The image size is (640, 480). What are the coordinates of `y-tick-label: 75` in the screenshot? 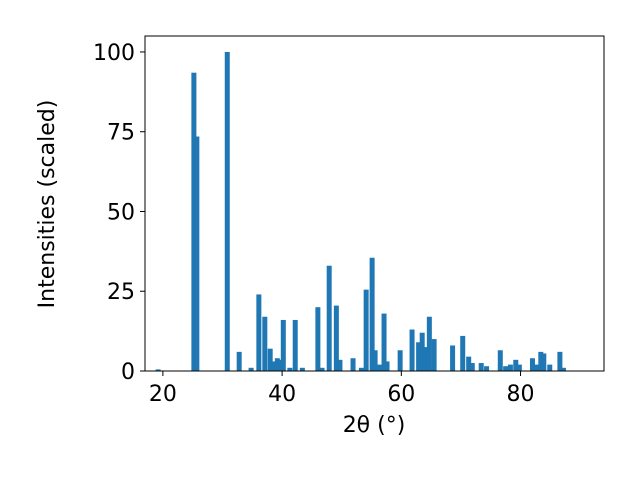 It's located at (121, 133).